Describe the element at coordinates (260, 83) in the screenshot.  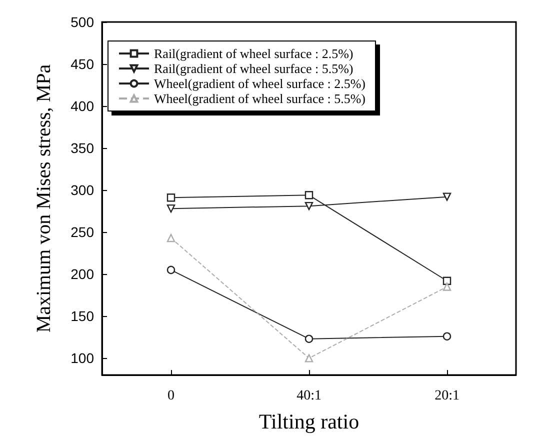
I see `legend-label: Wheel(gradient of wheel surface : 2.5%)` at that location.